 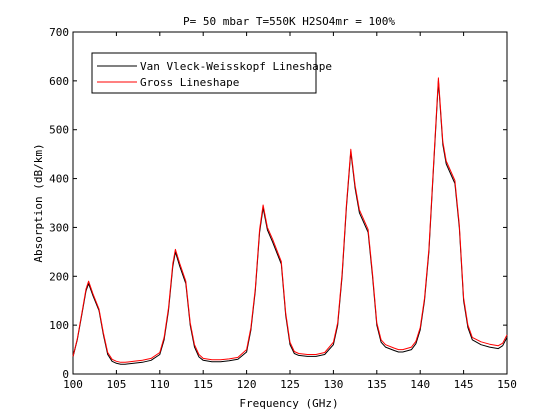 I want to click on x-tick-label: 120, so click(x=247, y=384).